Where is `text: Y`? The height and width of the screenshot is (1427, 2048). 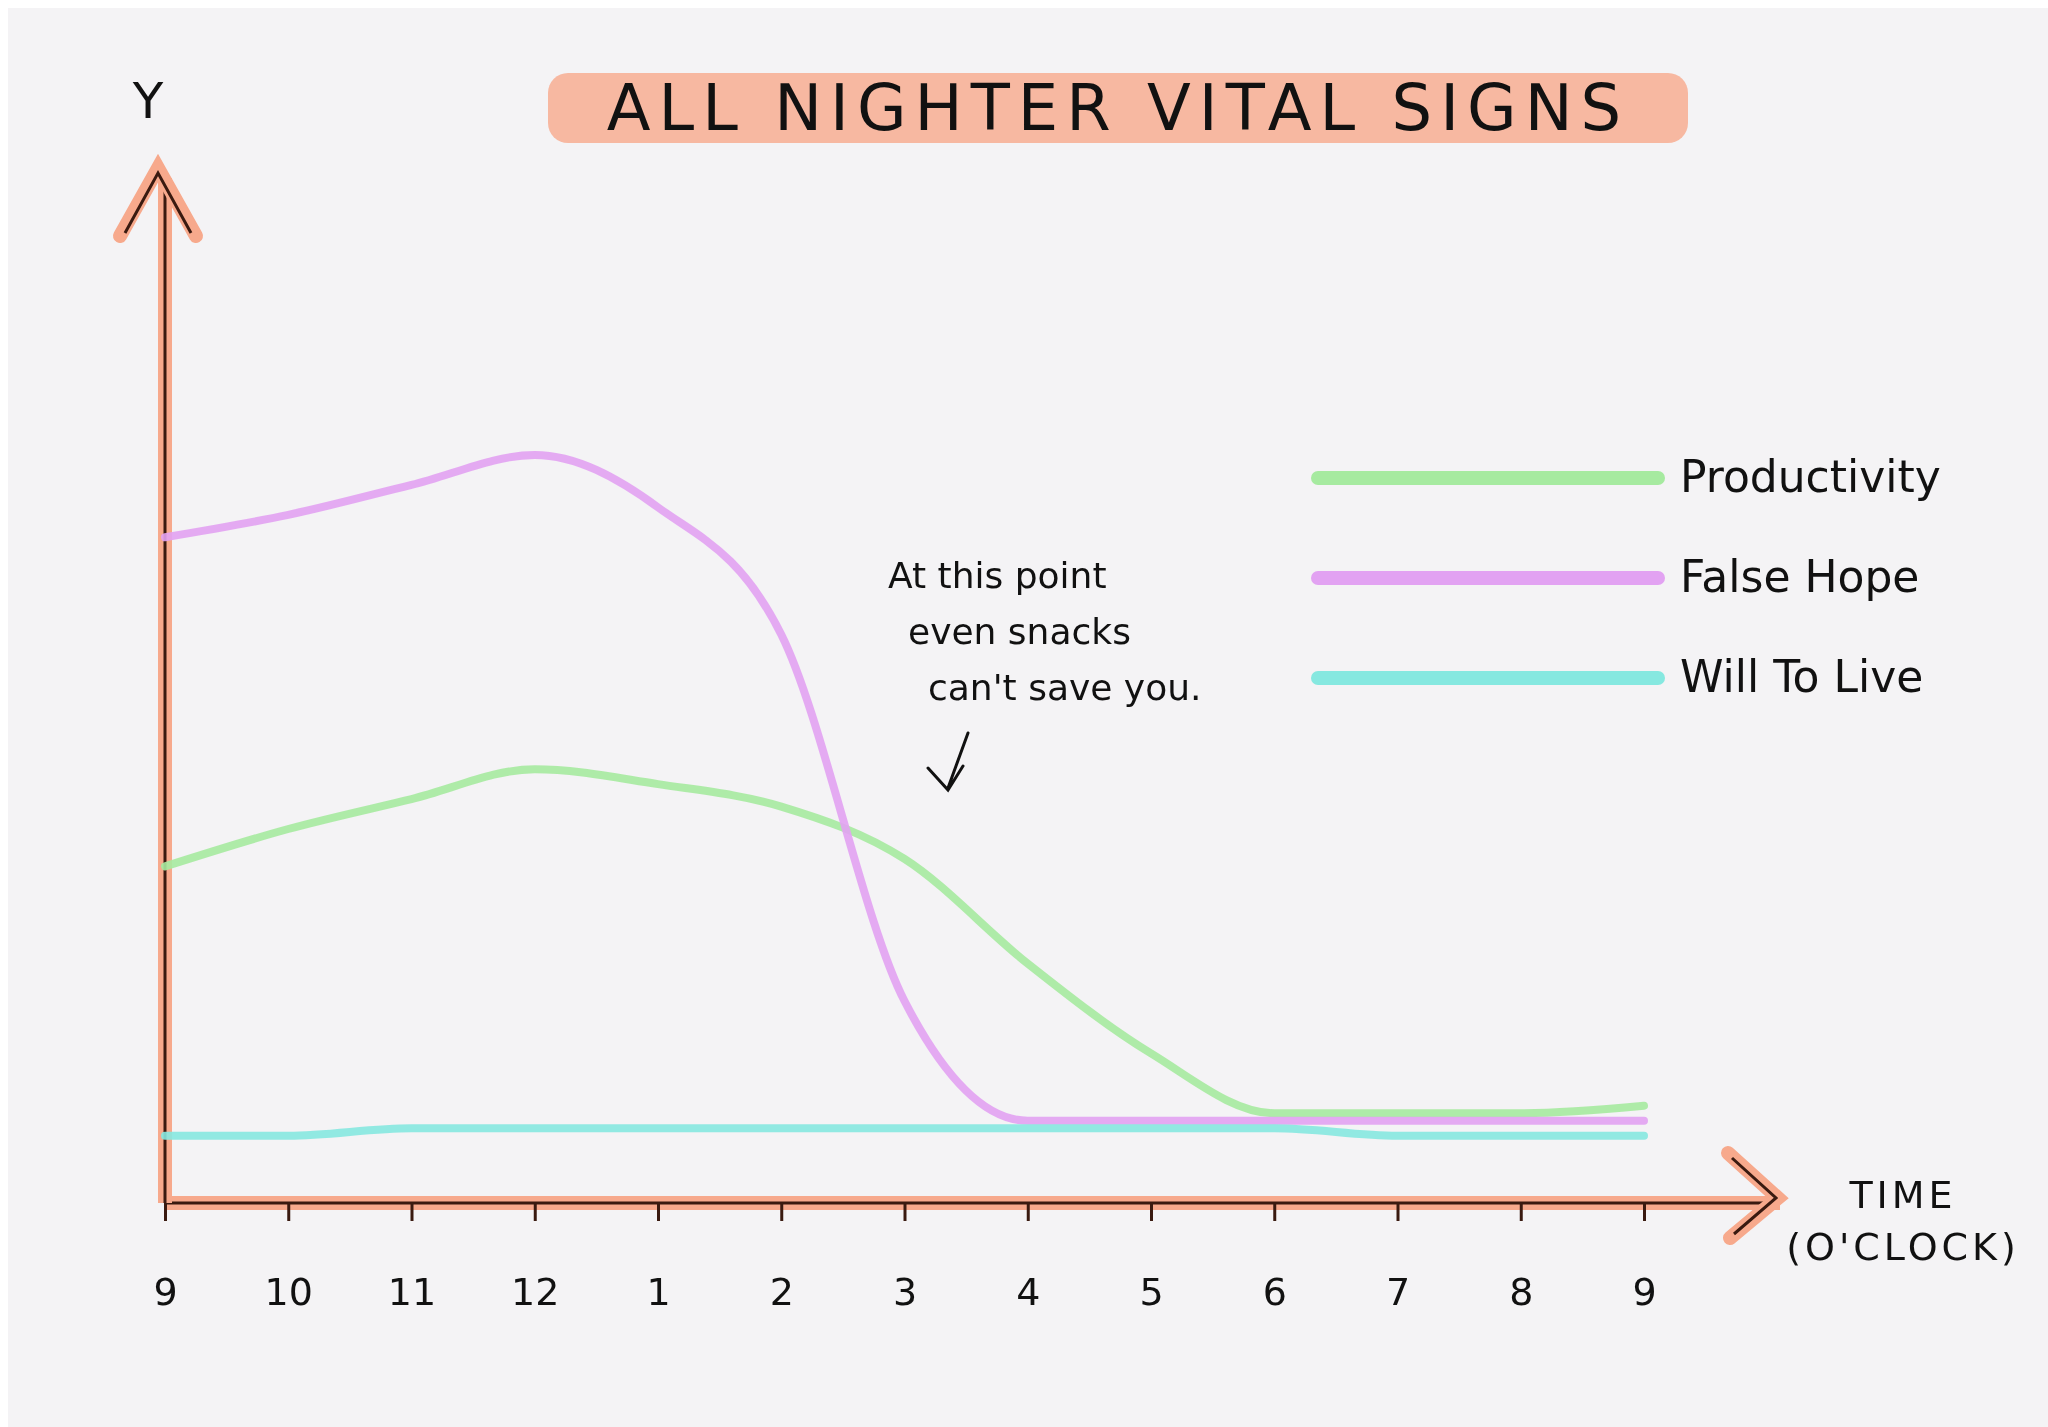 text: Y is located at coordinates (147, 101).